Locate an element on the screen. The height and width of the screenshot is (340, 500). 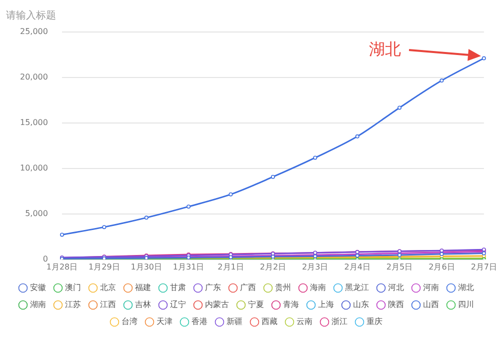
legend-label: 河南 is located at coordinates (431, 287).